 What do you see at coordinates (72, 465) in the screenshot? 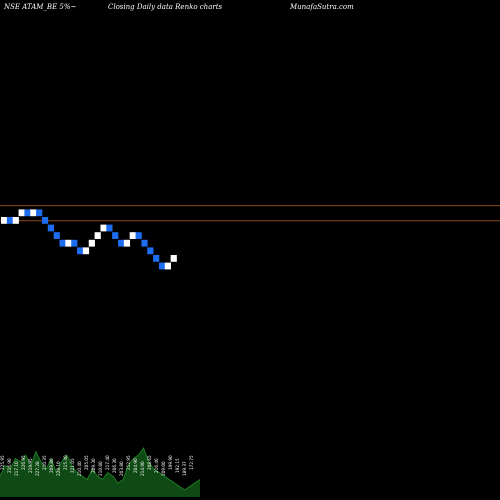
I see `volume-label: 221.05` at bounding box center [72, 465].